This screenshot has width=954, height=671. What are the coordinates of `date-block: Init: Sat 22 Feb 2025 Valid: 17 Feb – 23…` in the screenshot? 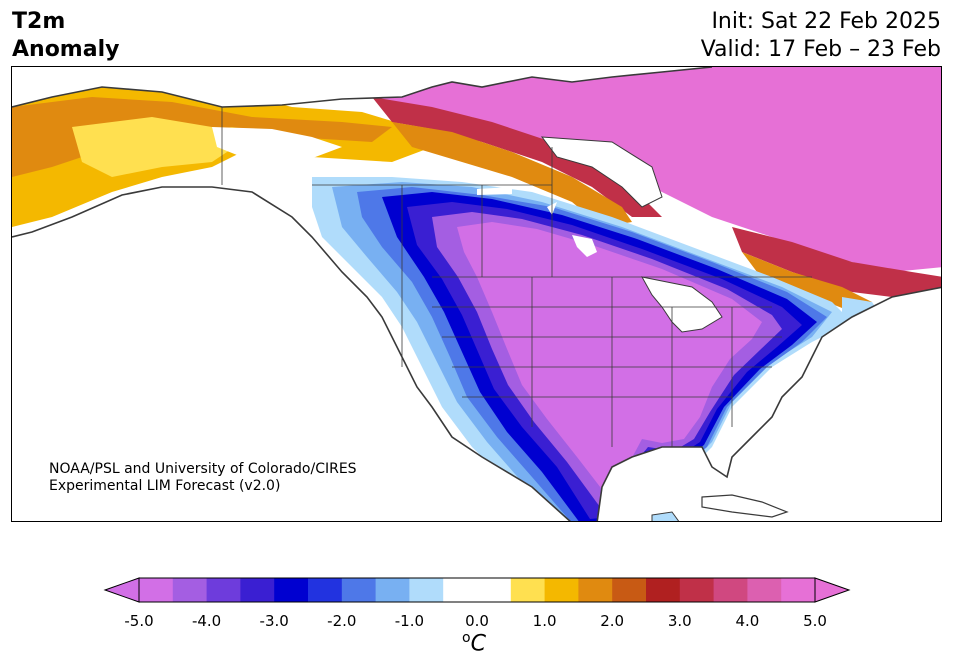 It's located at (821, 36).